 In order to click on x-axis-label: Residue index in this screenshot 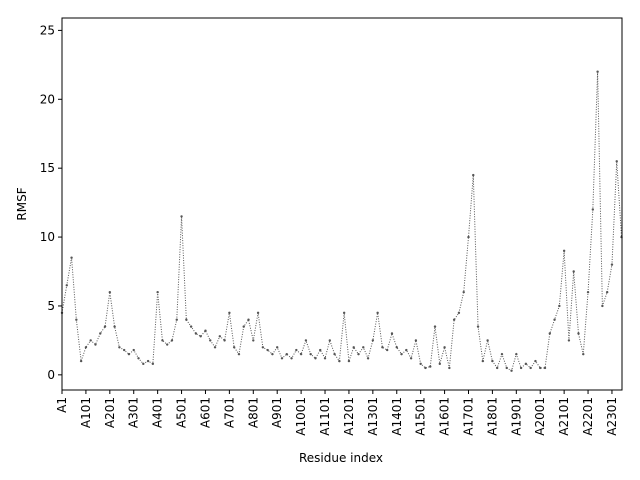, I will do `click(341, 458)`.